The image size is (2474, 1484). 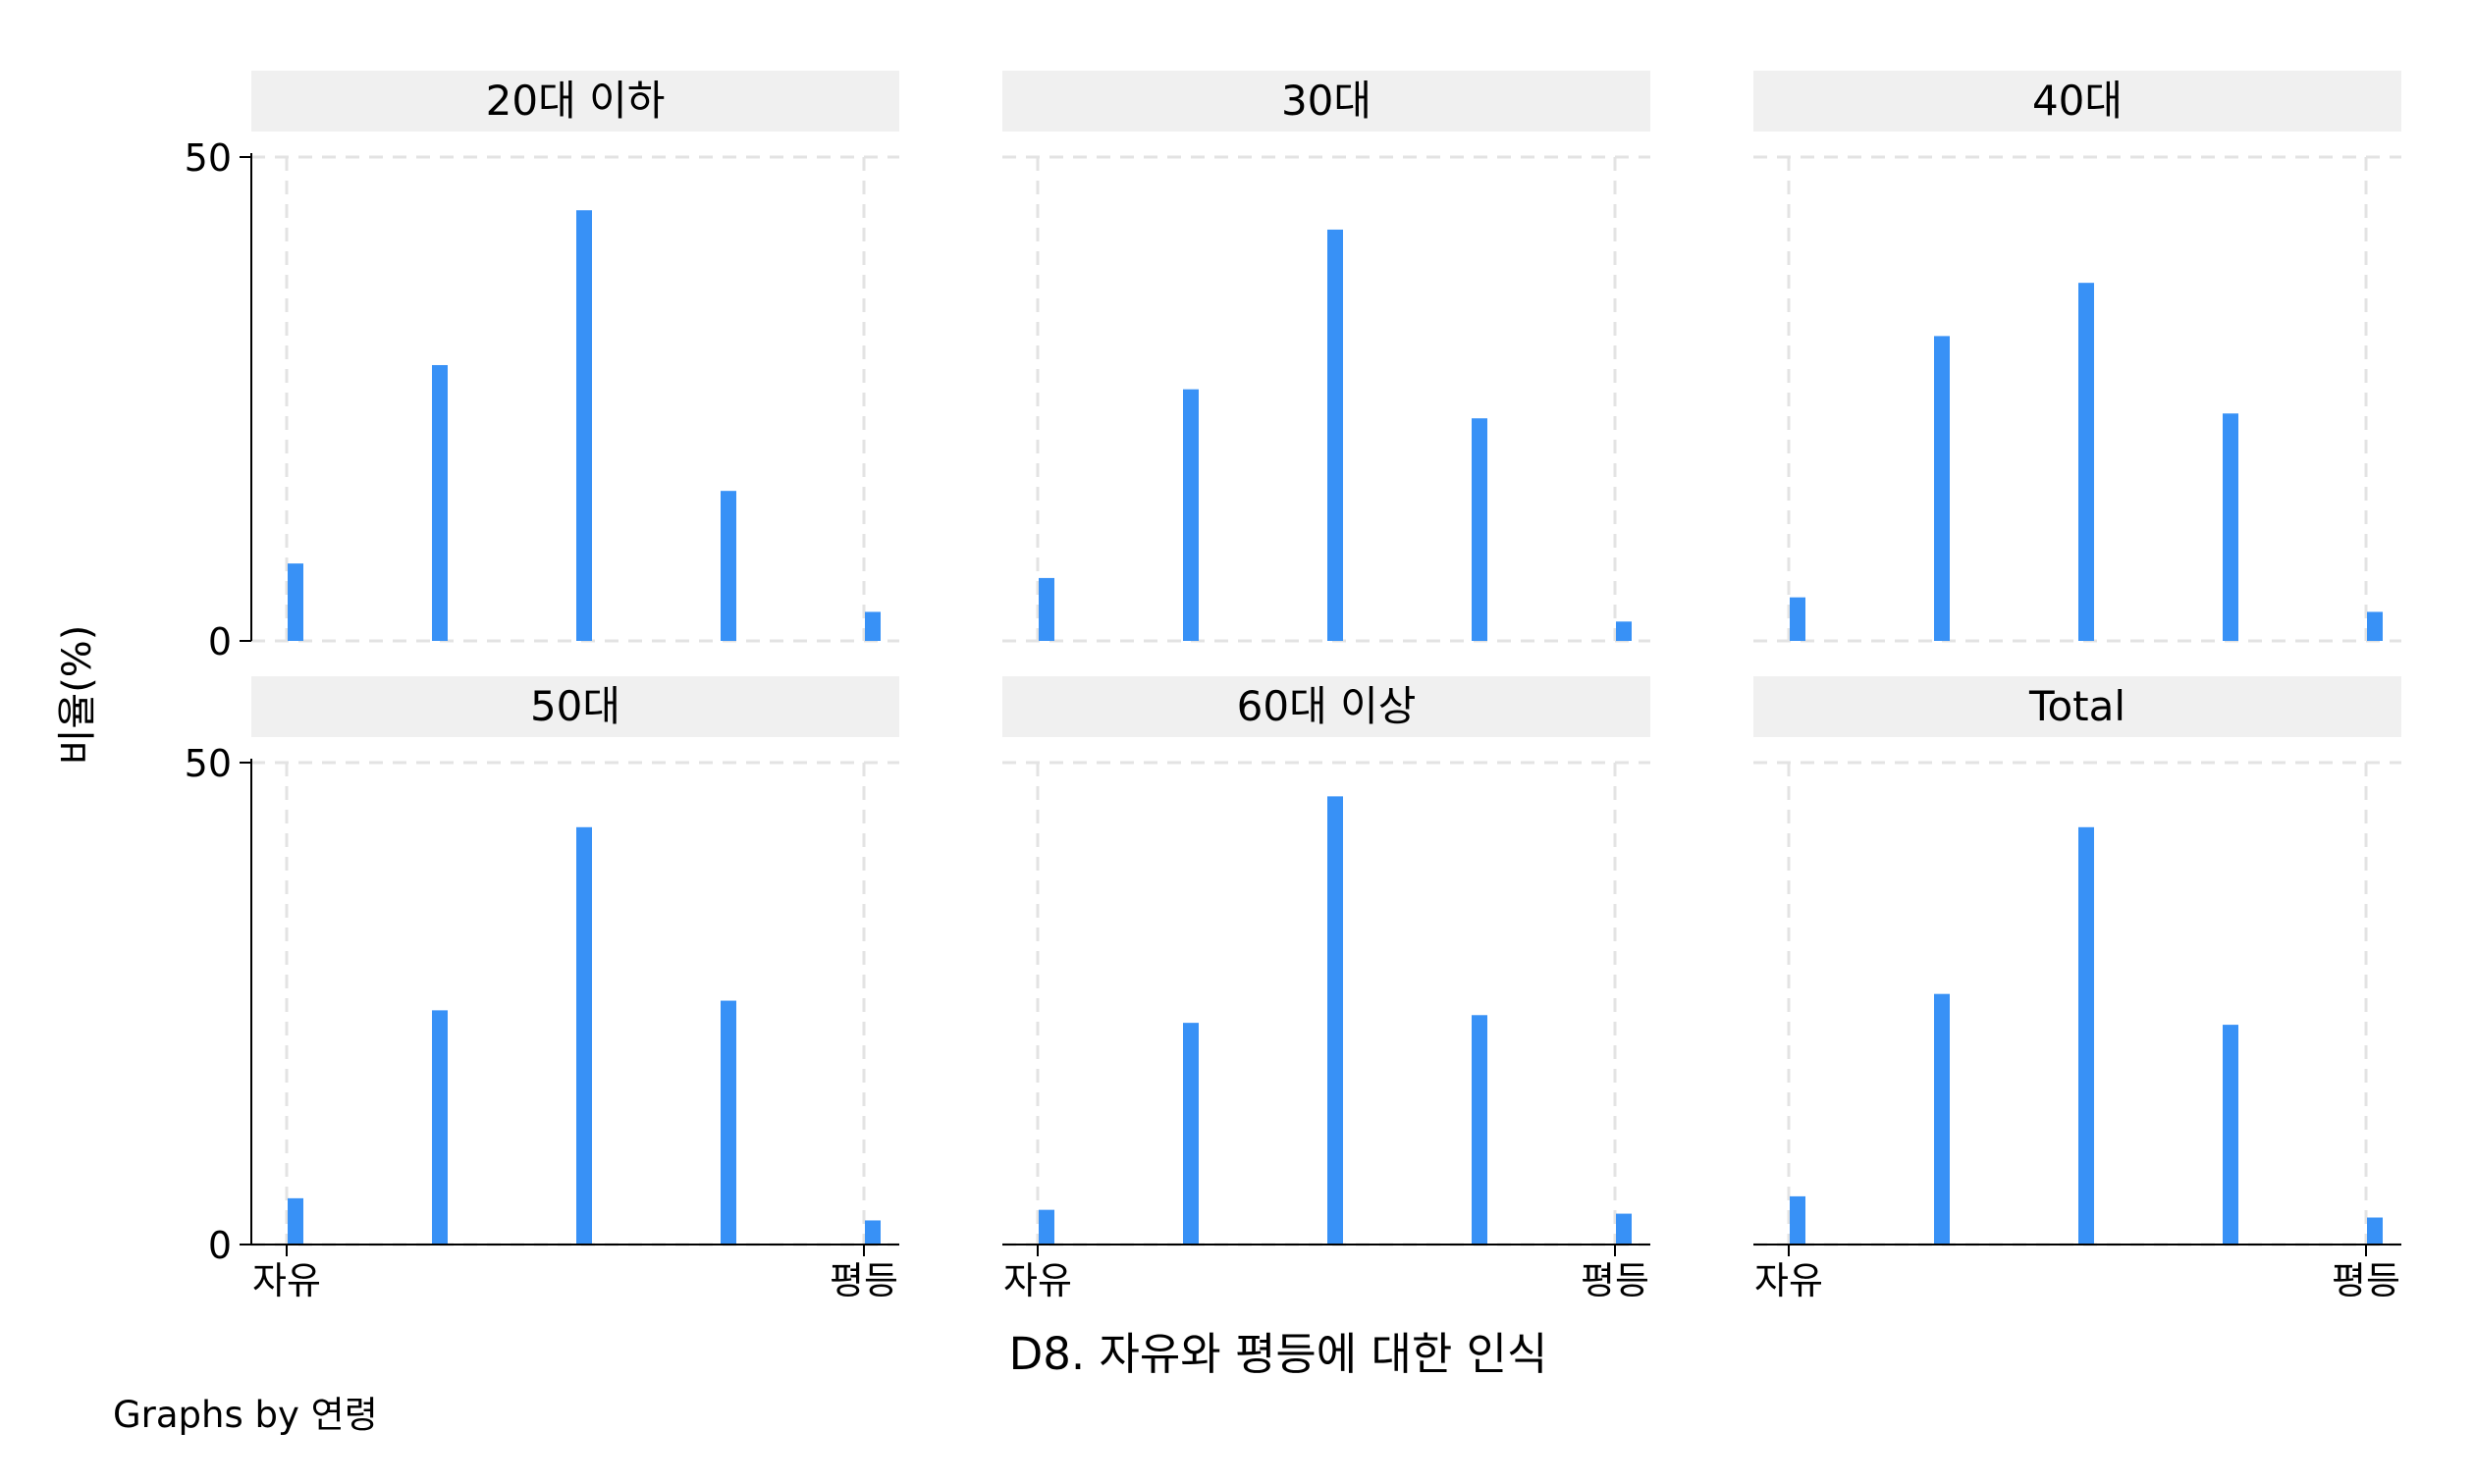 I want to click on facet-panel: 50대 0 50 자유 평등, so click(x=542, y=989).